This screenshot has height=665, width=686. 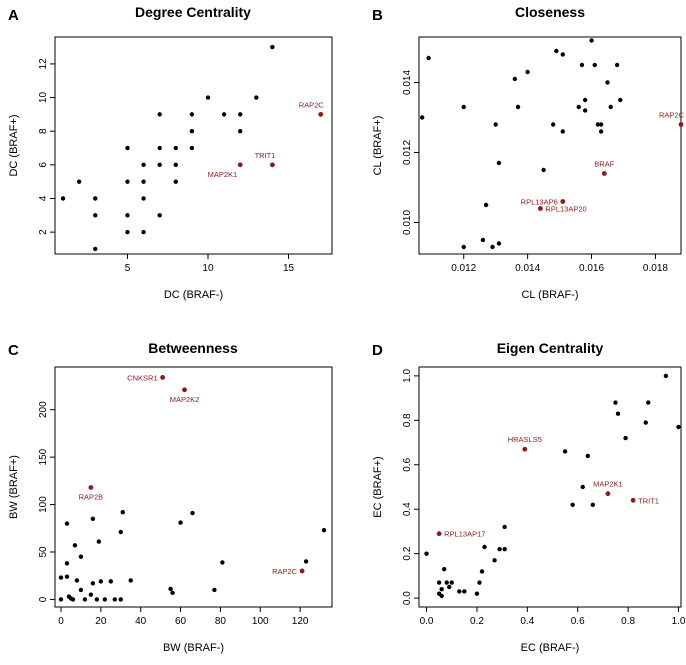 I want to click on point-label: MAP2K2, so click(x=185, y=399).